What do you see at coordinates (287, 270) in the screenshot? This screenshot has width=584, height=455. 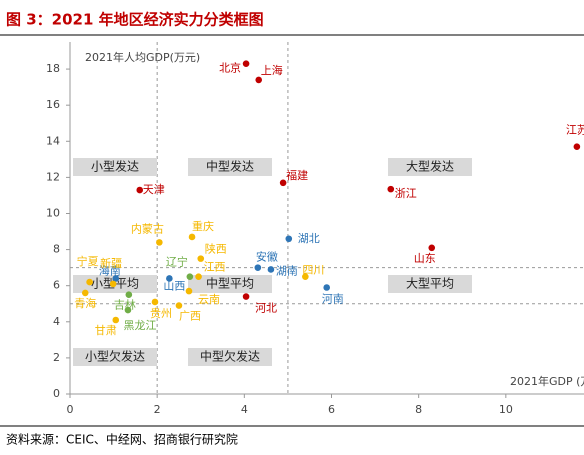 I see `point-label: 湖南` at bounding box center [287, 270].